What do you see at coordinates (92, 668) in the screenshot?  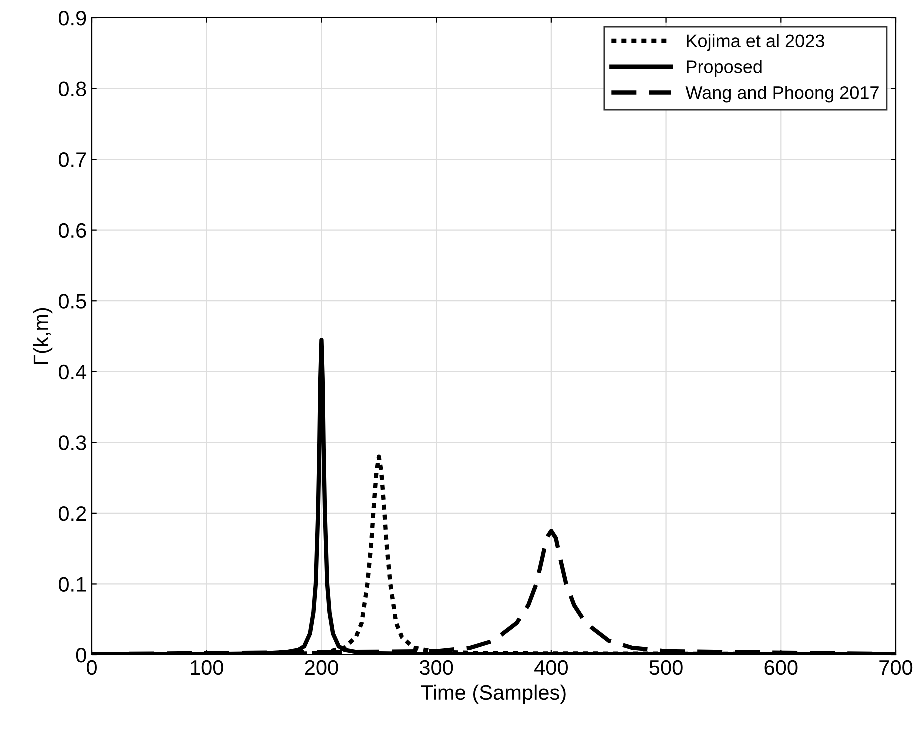 I see `x-tick-label: 0` at bounding box center [92, 668].